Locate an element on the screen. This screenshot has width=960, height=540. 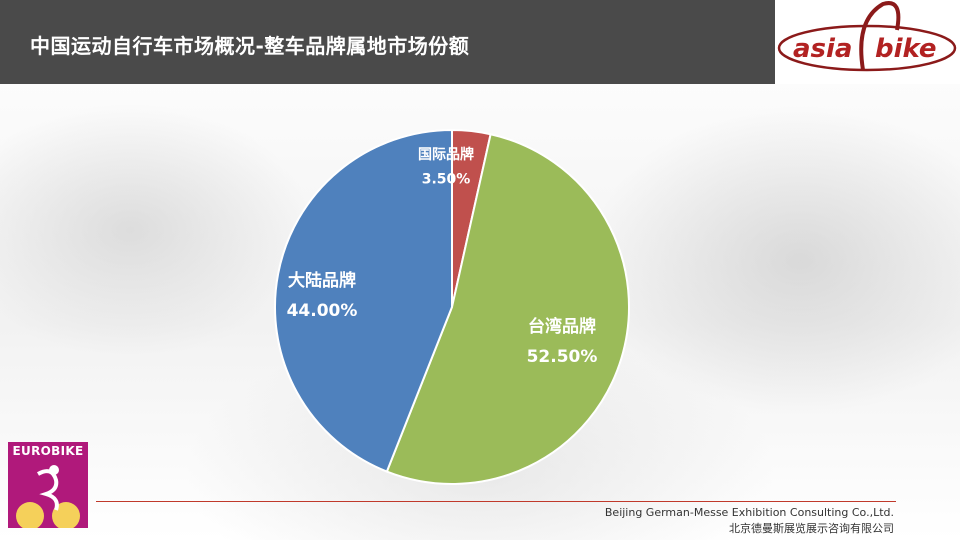
logo-text-asia: asia is located at coordinates (822, 49).